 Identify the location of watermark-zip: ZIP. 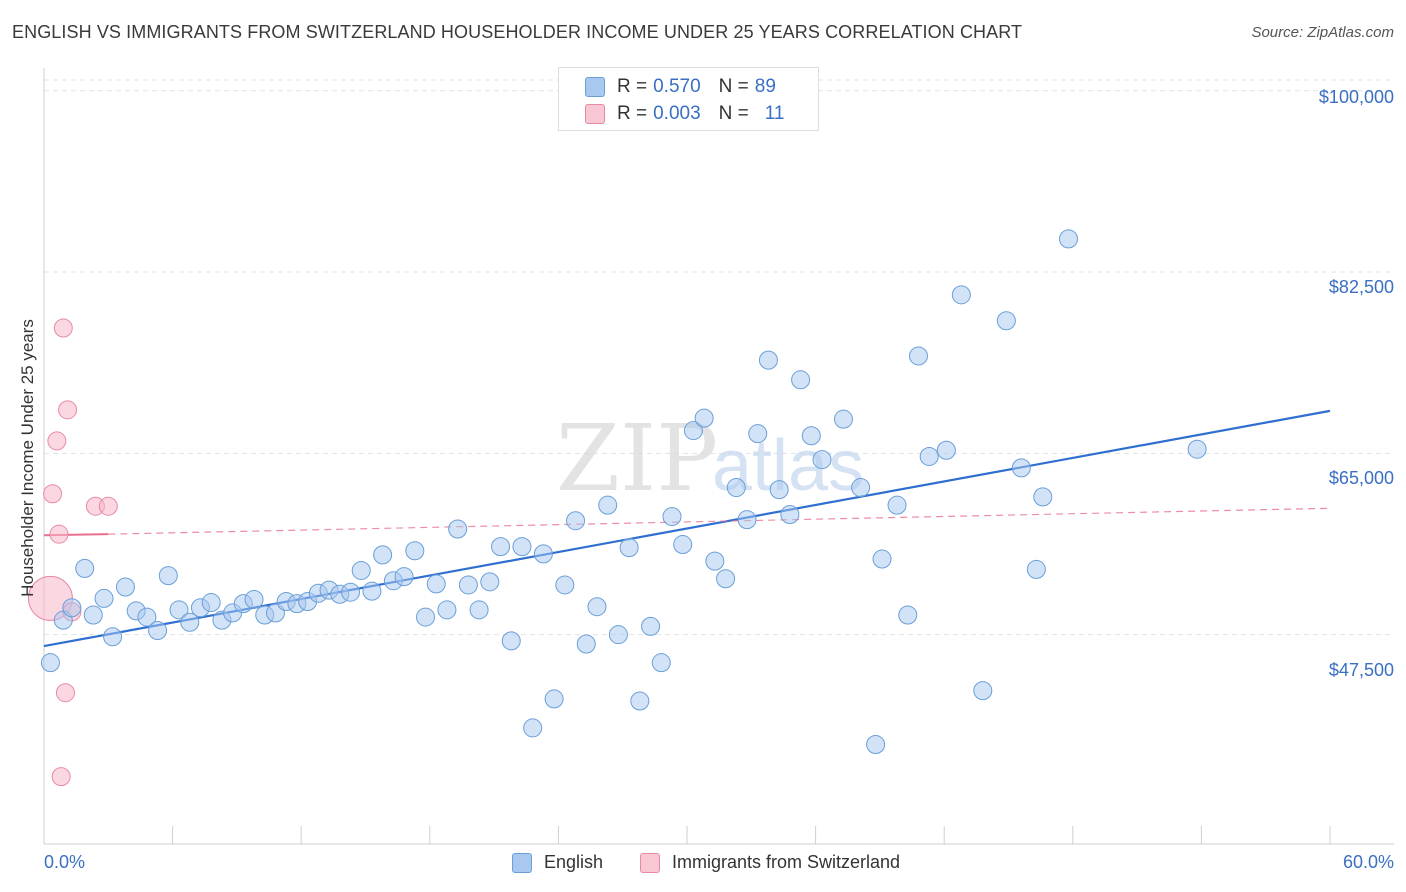
(637, 458).